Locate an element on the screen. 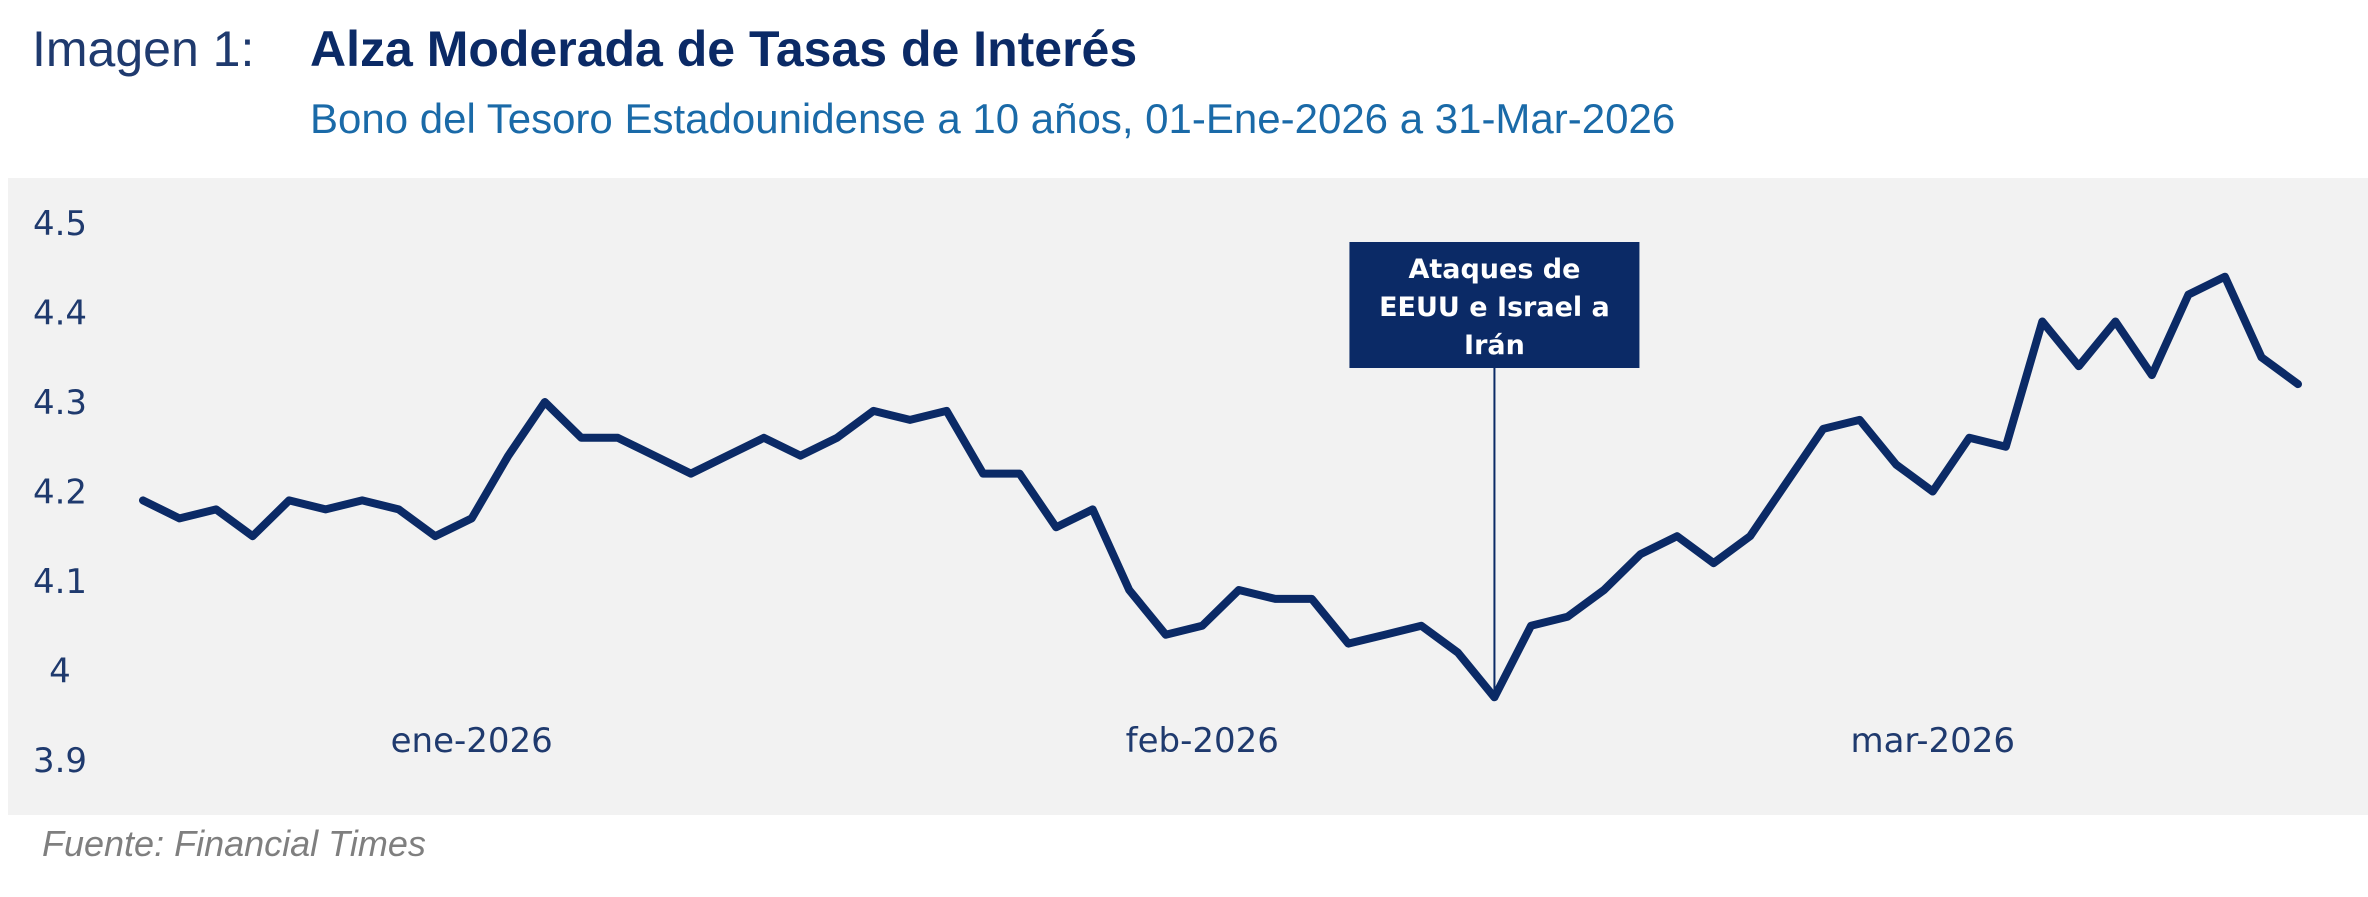 The height and width of the screenshot is (897, 2368). source-note: Fuente: Financial Times is located at coordinates (234, 843).